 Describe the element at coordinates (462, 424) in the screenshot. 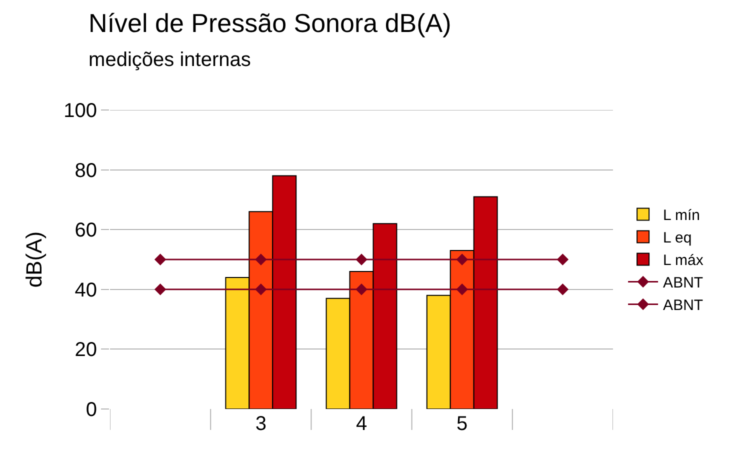

I see `x-tick-label: 5` at that location.